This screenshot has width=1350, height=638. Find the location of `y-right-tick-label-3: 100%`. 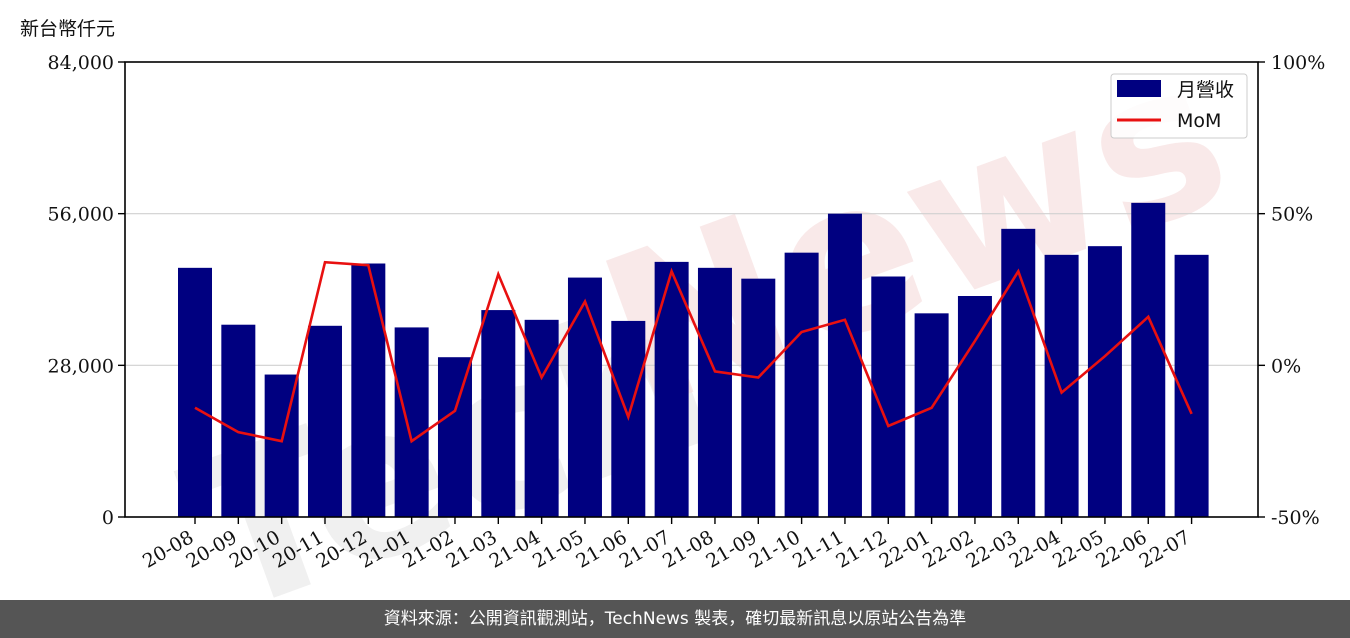

y-right-tick-label-3: 100% is located at coordinates (1298, 63).